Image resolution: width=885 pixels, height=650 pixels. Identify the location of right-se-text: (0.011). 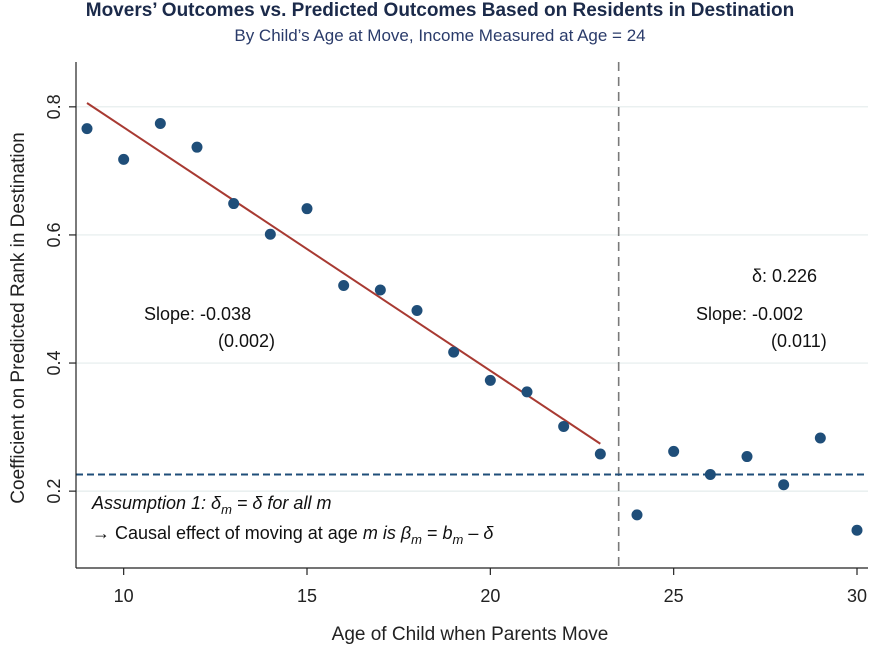
(799, 341).